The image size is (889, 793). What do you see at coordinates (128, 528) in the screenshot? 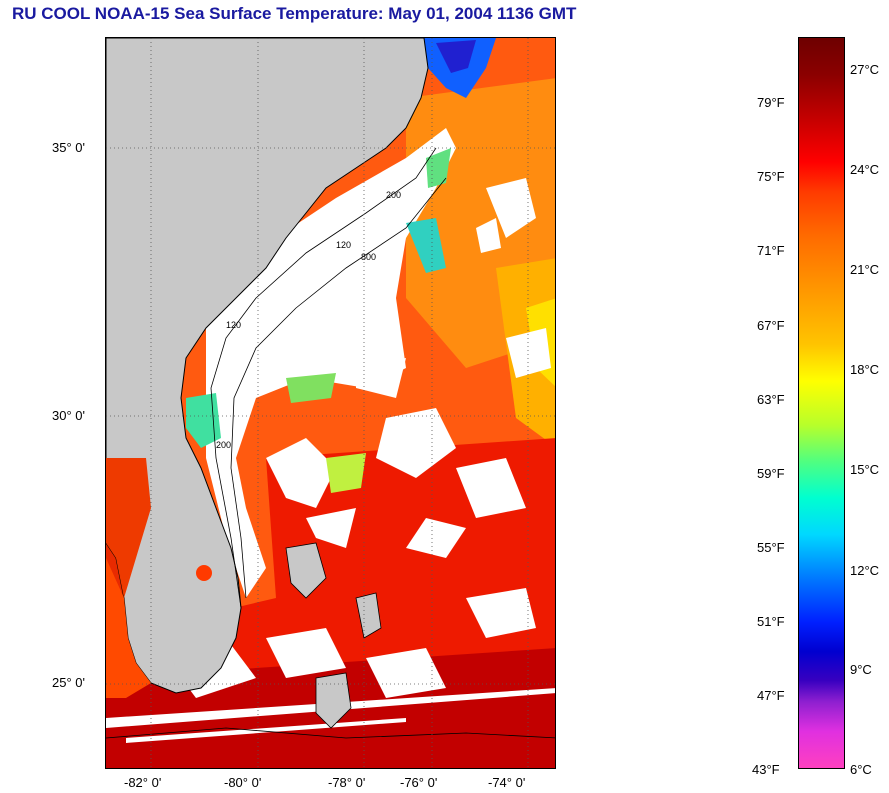
I see `sst-gulf-west` at bounding box center [128, 528].